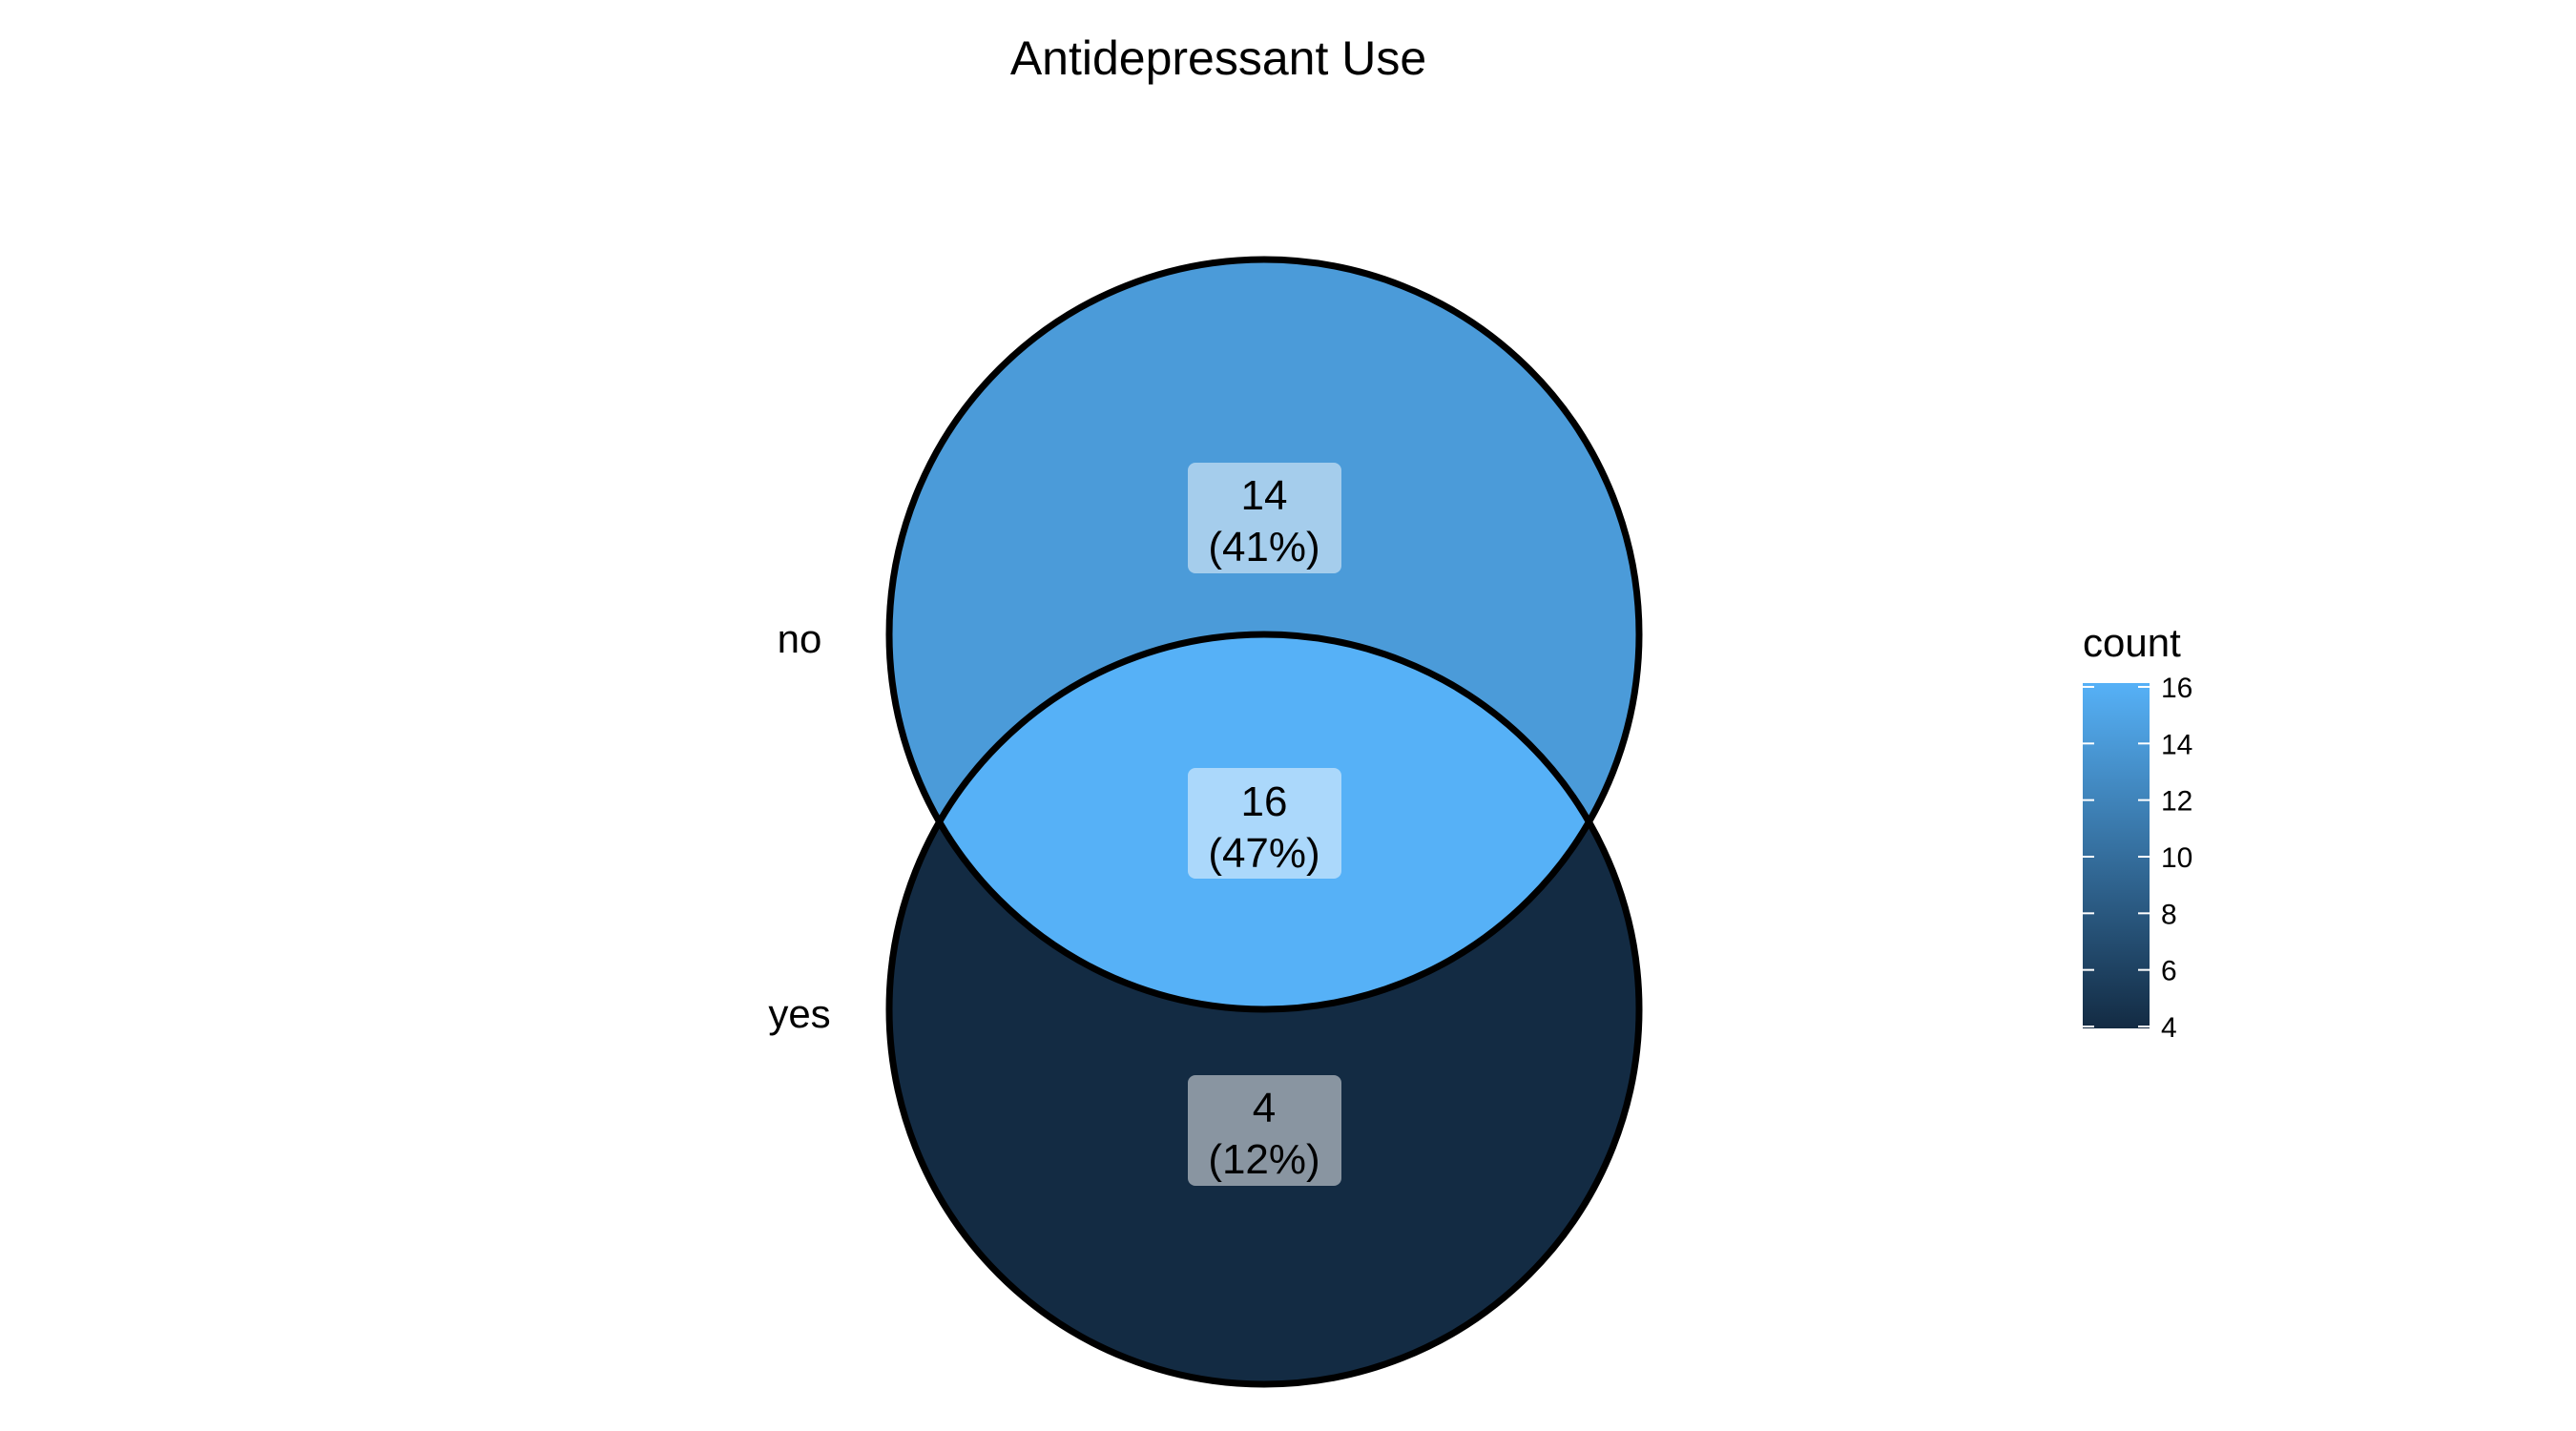 The width and height of the screenshot is (2576, 1431). What do you see at coordinates (2169, 971) in the screenshot?
I see `legend-tick-label: 6` at bounding box center [2169, 971].